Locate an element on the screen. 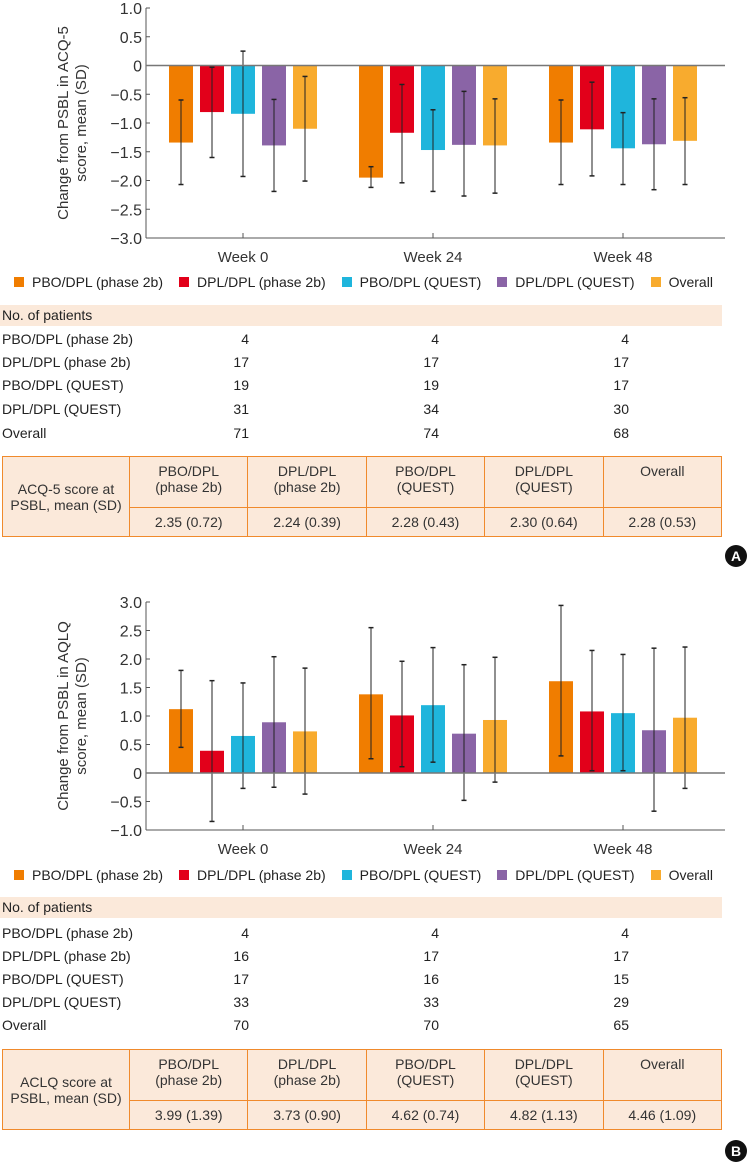 The image size is (748, 1164). y-tick-label: −2.0 is located at coordinates (126, 182).